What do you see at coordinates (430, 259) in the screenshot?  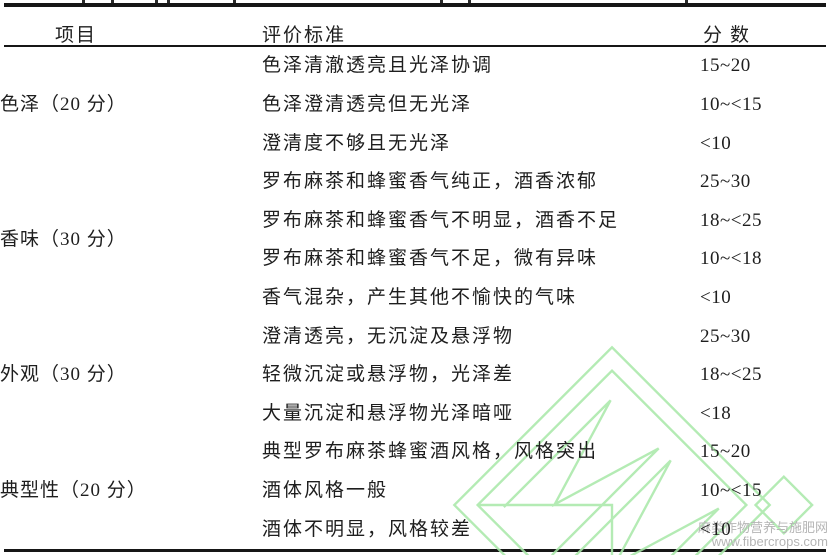 I see `criteria-cell: 罗布麻茶和蜂蜜香气不足，微有异味` at bounding box center [430, 259].